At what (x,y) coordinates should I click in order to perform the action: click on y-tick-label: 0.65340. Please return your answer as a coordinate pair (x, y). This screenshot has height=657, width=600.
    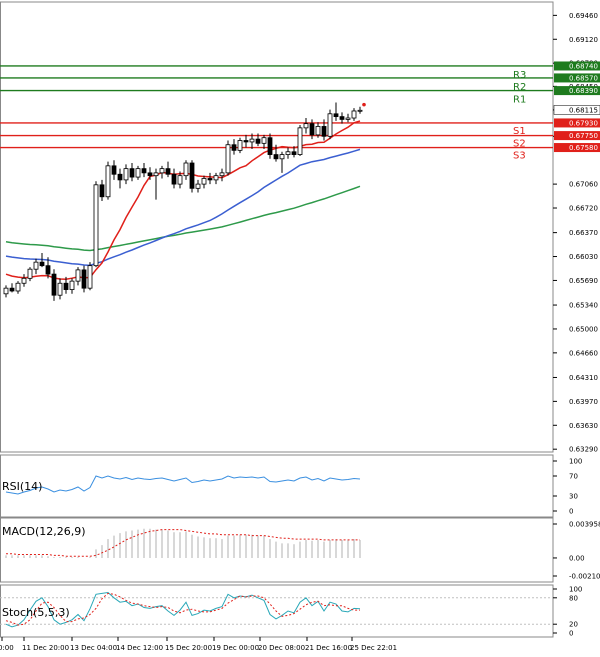
    Looking at the image, I should click on (583, 306).